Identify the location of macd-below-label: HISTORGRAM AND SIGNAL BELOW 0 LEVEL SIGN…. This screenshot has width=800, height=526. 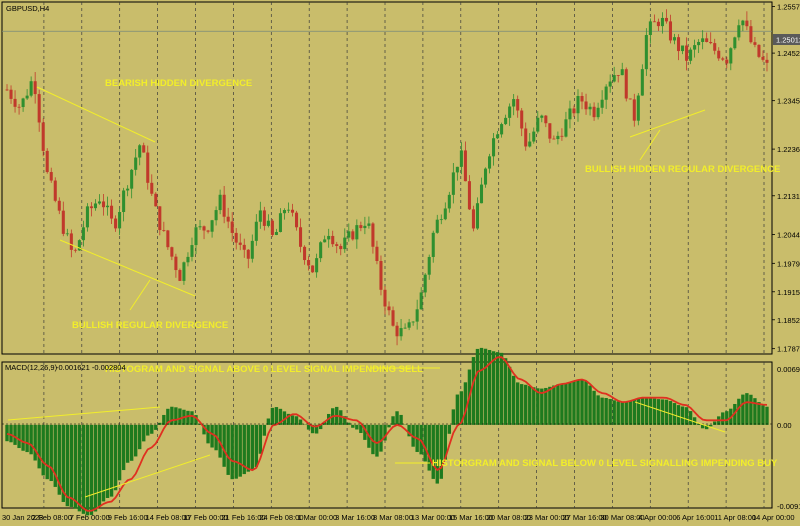
(605, 463).